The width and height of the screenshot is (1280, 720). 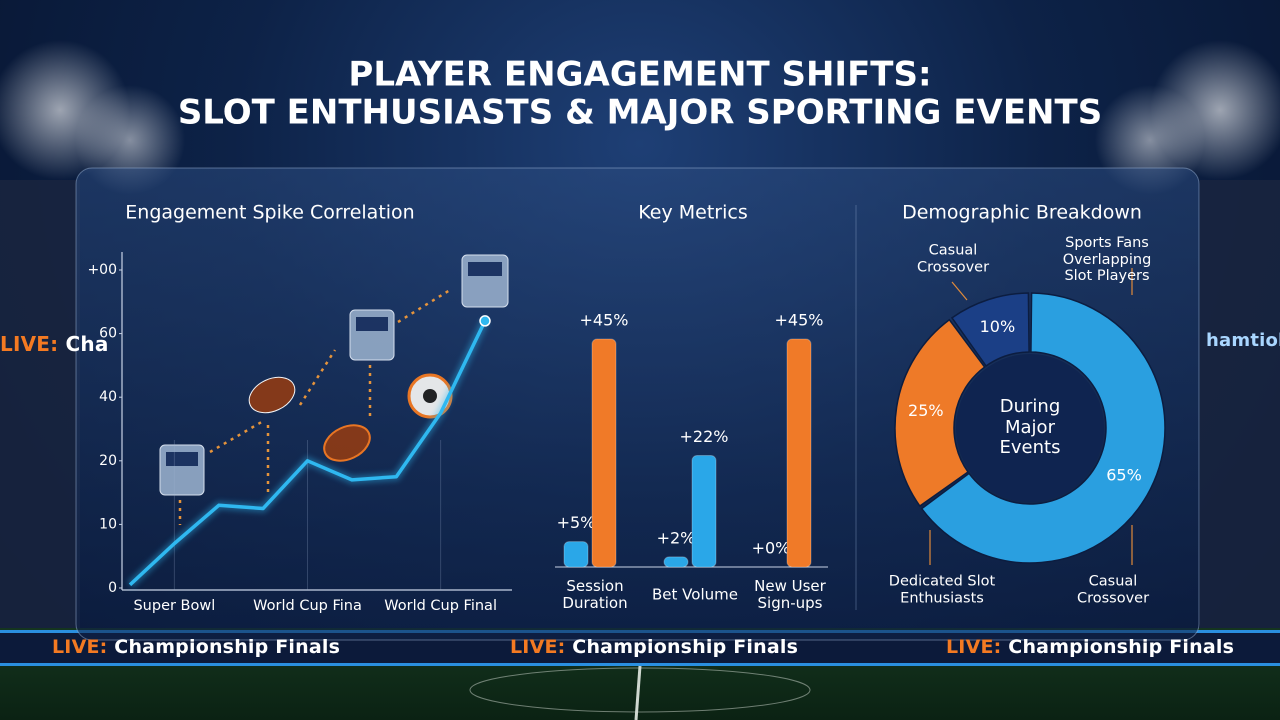 What do you see at coordinates (695, 594) in the screenshot?
I see `x-tick-label: Bet Volume` at bounding box center [695, 594].